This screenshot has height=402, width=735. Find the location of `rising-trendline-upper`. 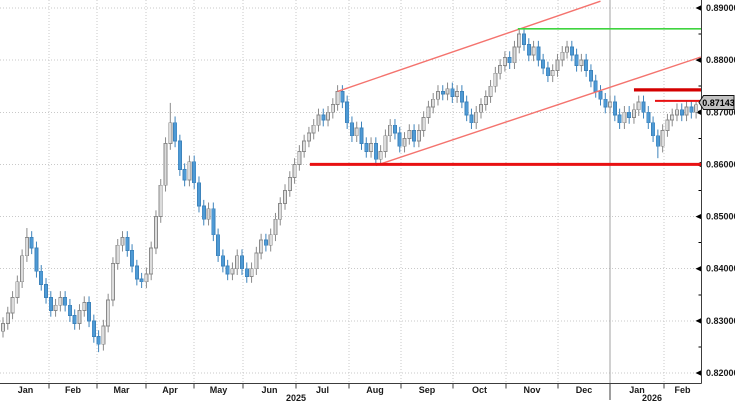

rising-trendline-upper is located at coordinates (469, 46).